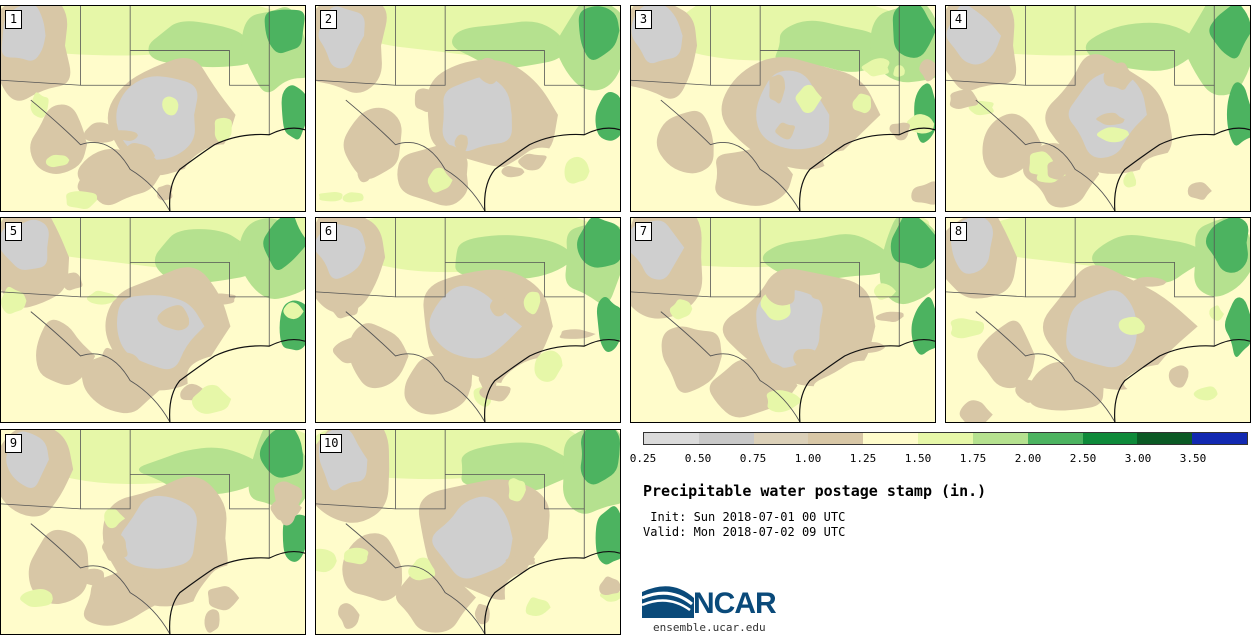 Image resolution: width=1260 pixels, height=635 pixels. What do you see at coordinates (643, 458) in the screenshot?
I see `colorbar-tick-label: 0.25` at bounding box center [643, 458].